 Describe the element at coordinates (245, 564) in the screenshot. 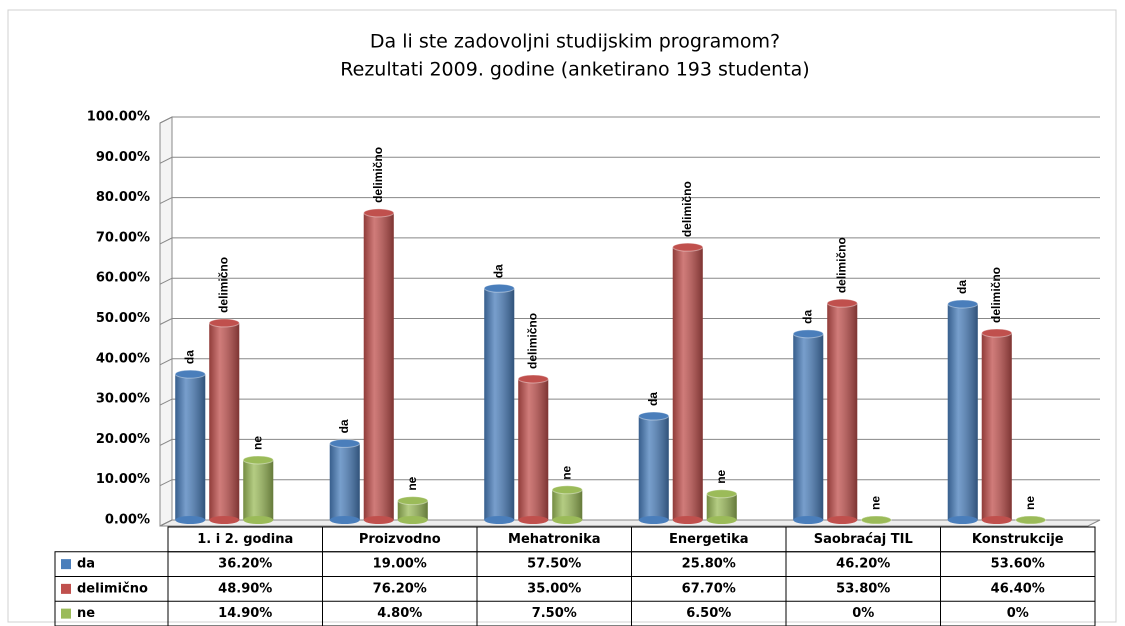

I see `table-cell: 36.20%` at that location.